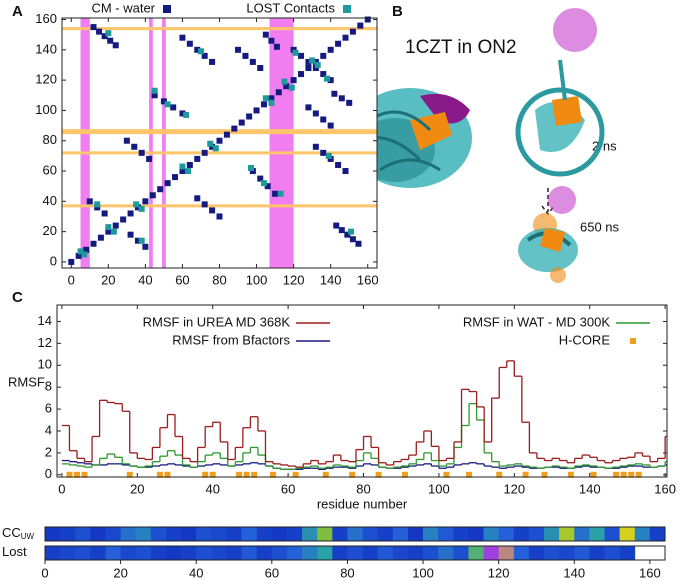  I want to click on x-tick-label: 0, so click(44, 572).